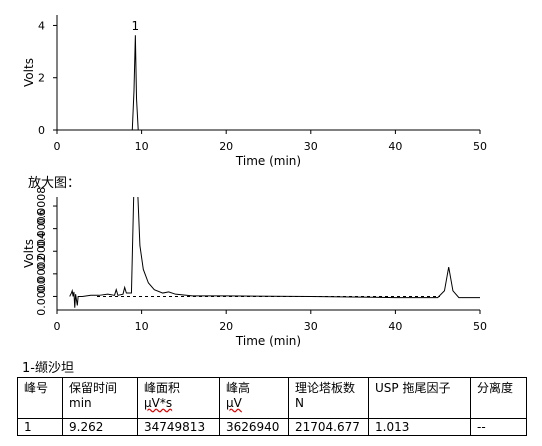 Image resolution: width=542 pixels, height=446 pixels. Describe the element at coordinates (413, 388) in the screenshot. I see `header-text: USP 拖尾因子` at that location.